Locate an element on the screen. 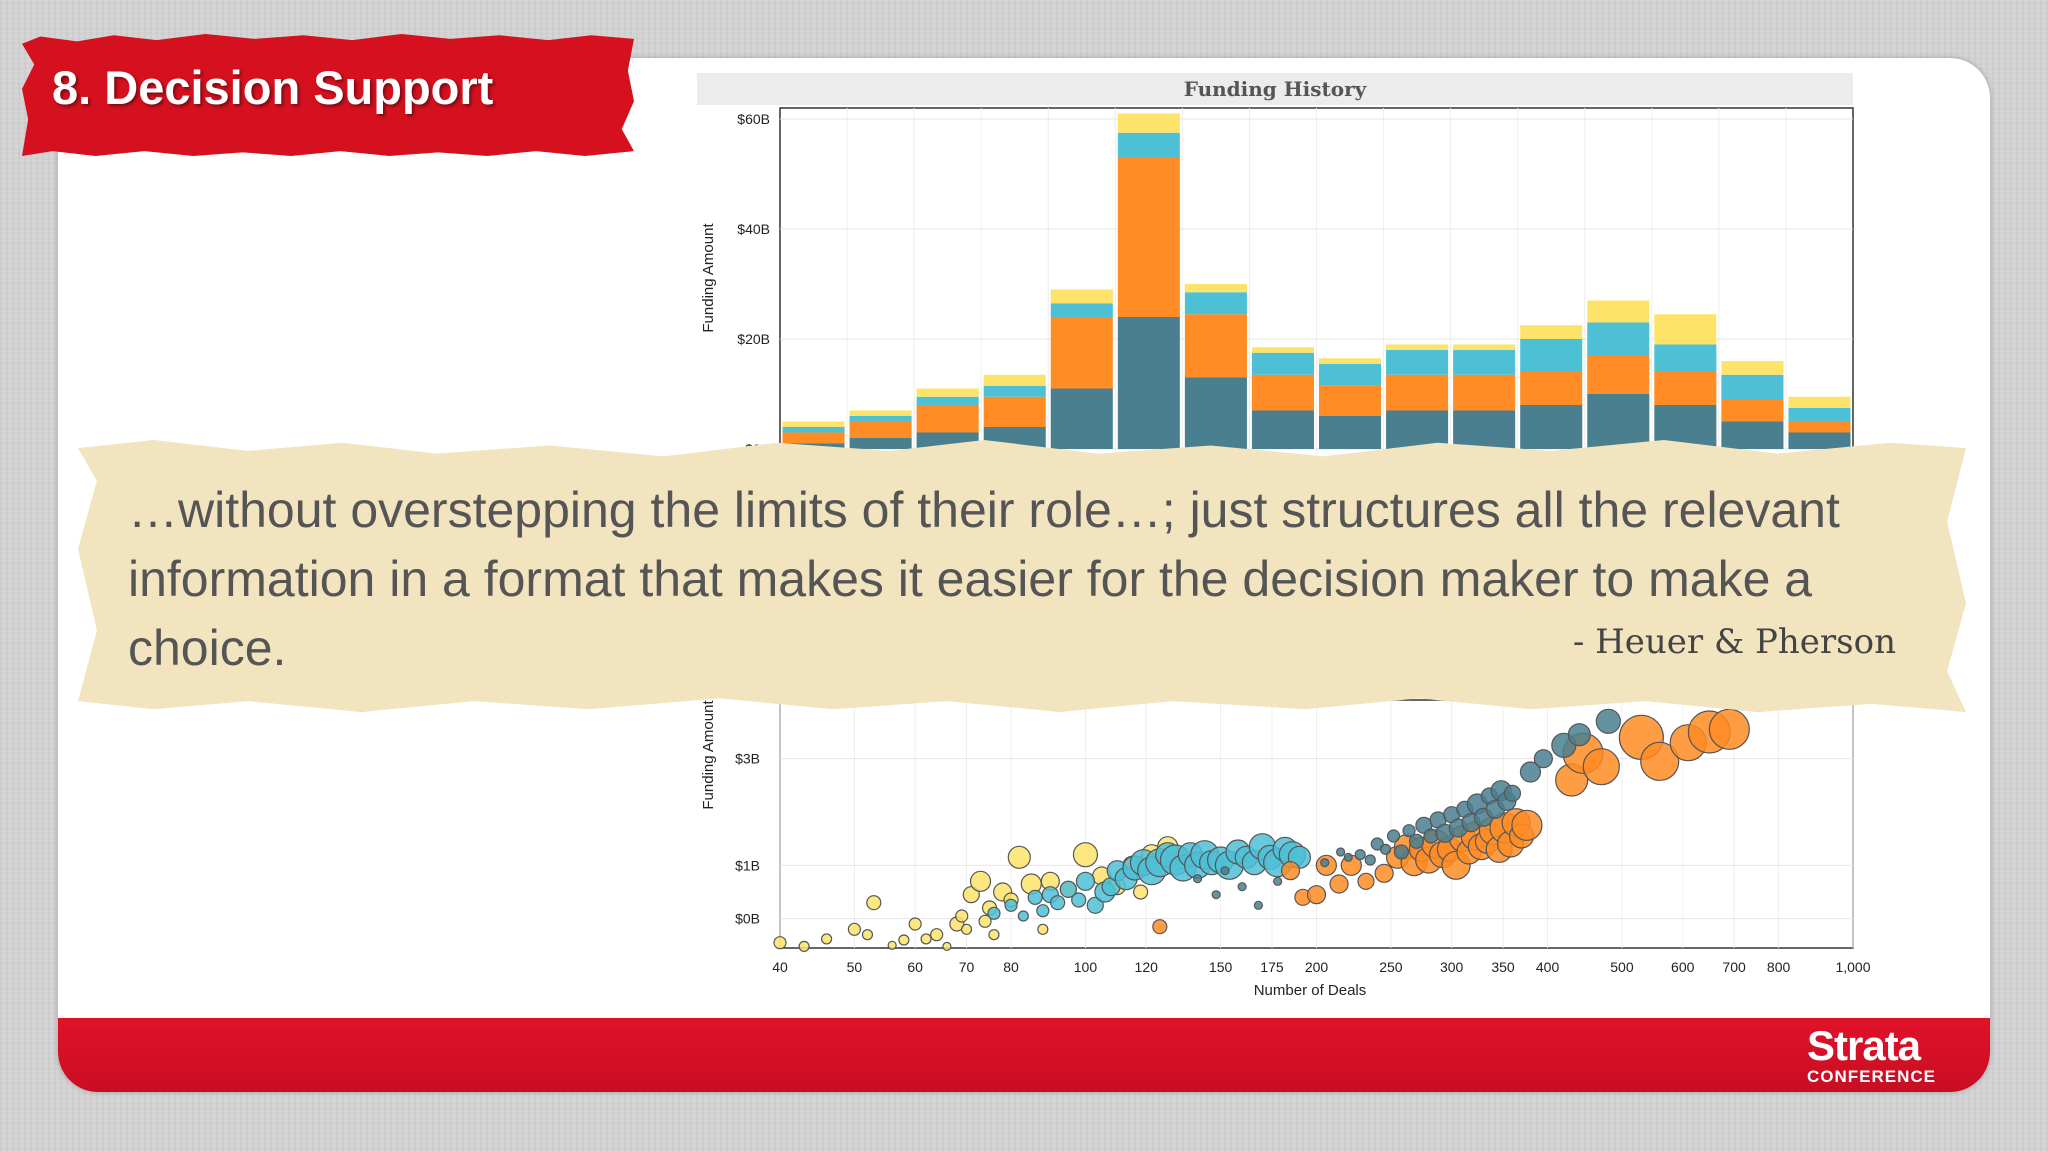  scatter-x-tick: 120 is located at coordinates (1147, 967).